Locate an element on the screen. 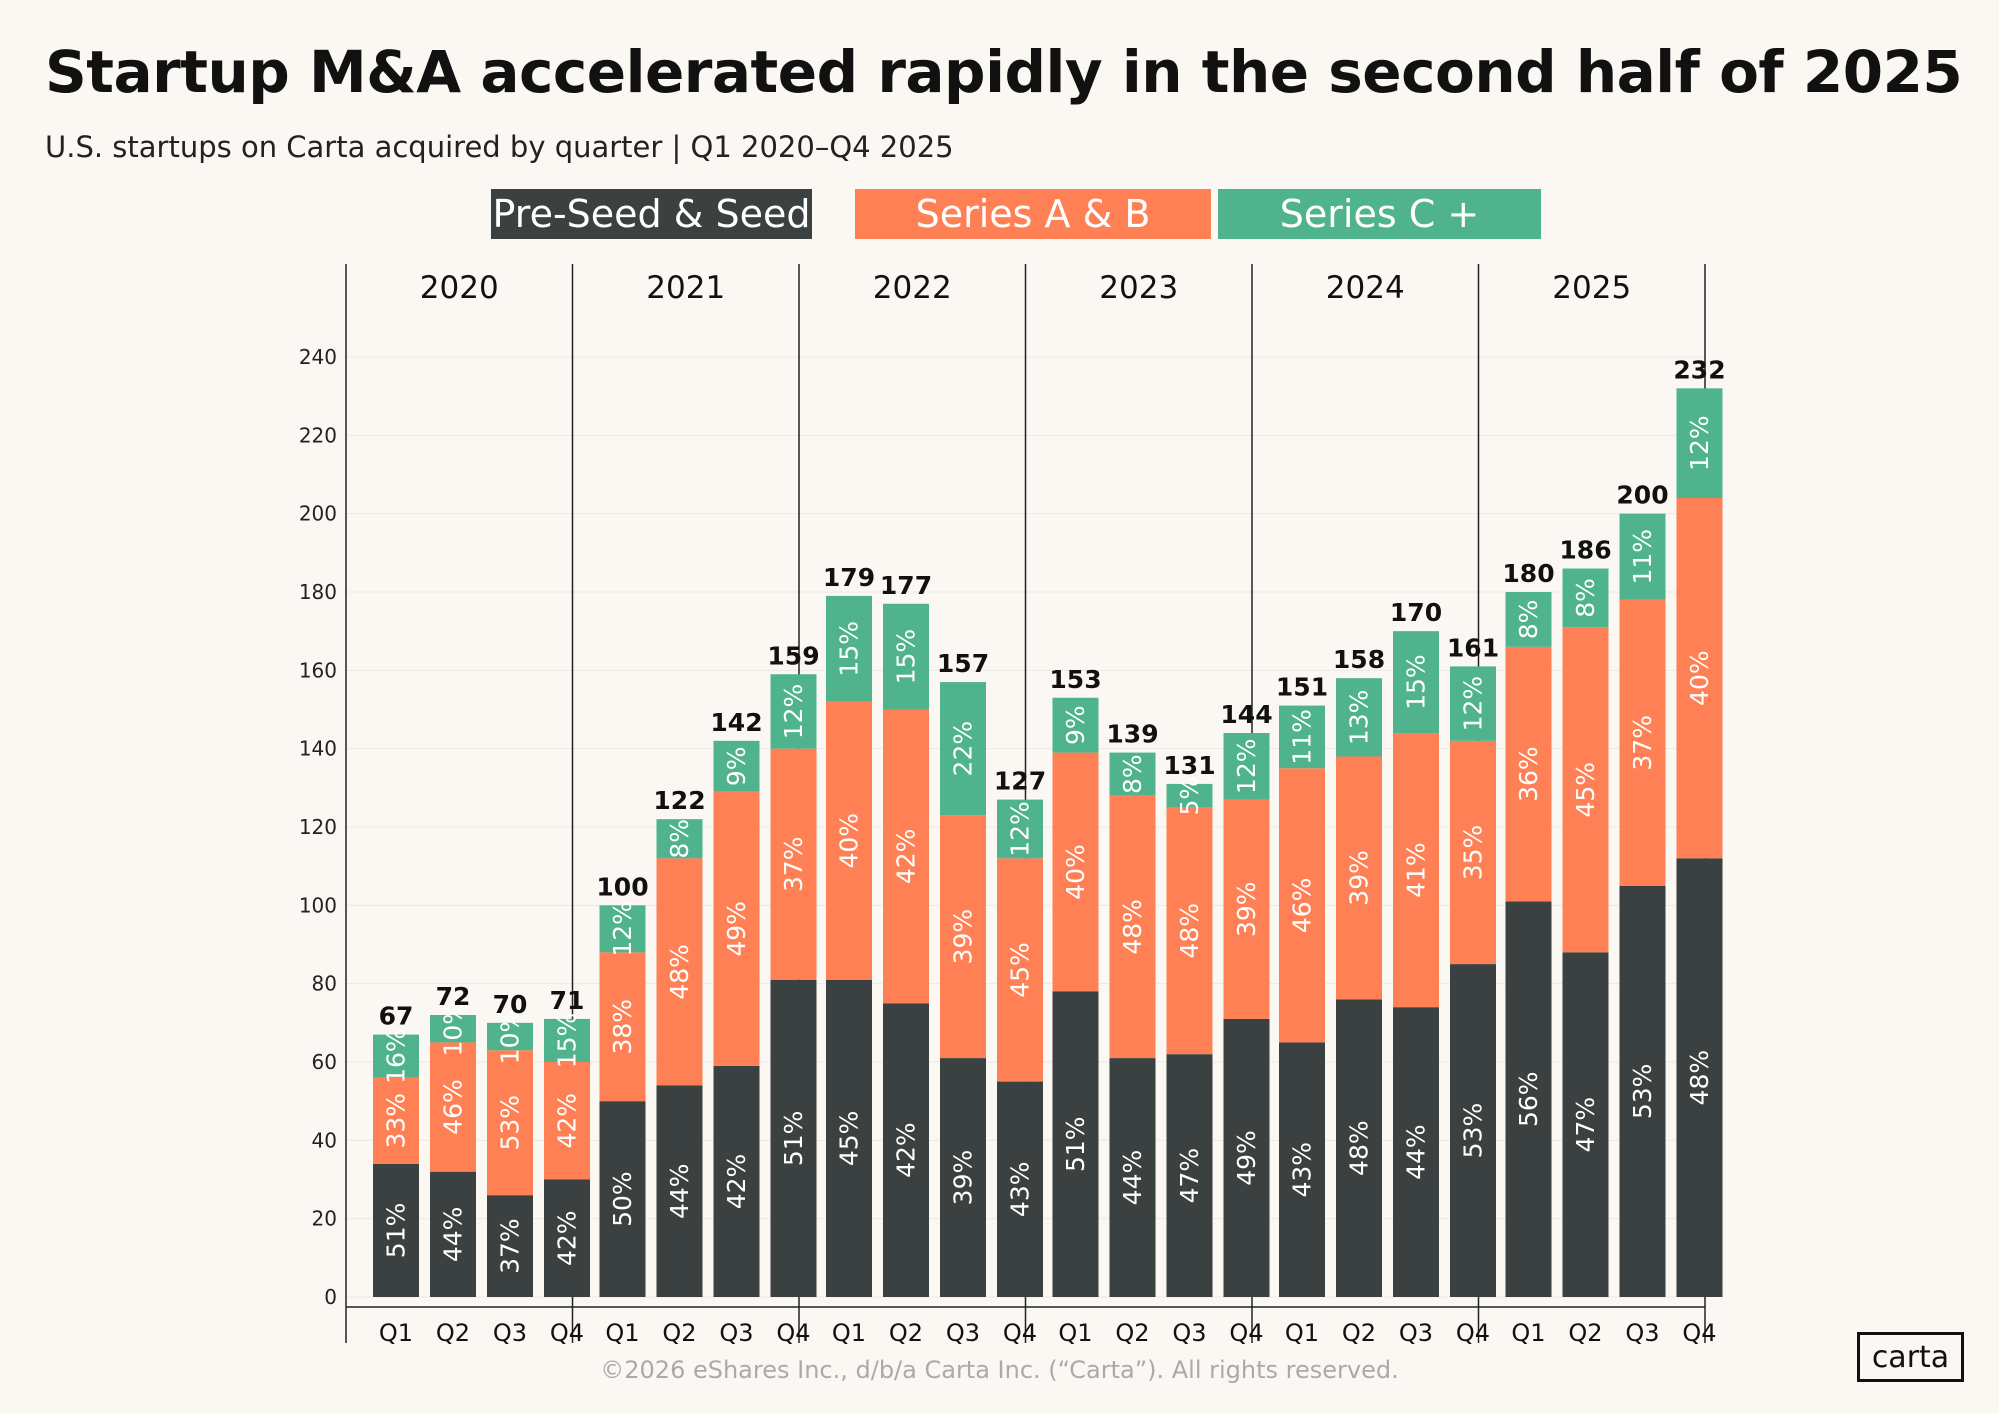  y-tick-label: 180 is located at coordinates (318, 592).